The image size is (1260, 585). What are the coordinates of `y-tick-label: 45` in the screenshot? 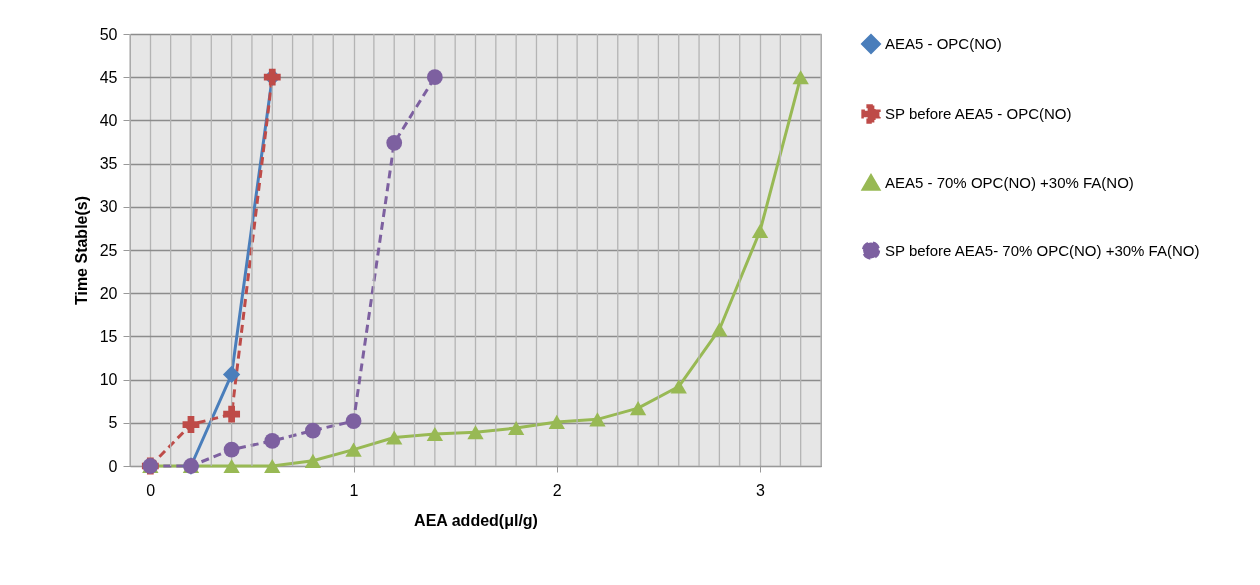 It's located at (108, 77).